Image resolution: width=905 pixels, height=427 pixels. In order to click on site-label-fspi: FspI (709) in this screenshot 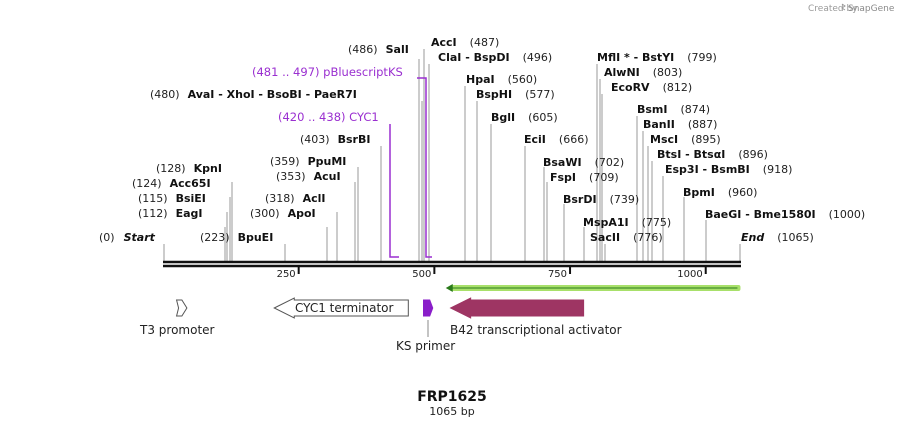, I will do `click(584, 177)`.